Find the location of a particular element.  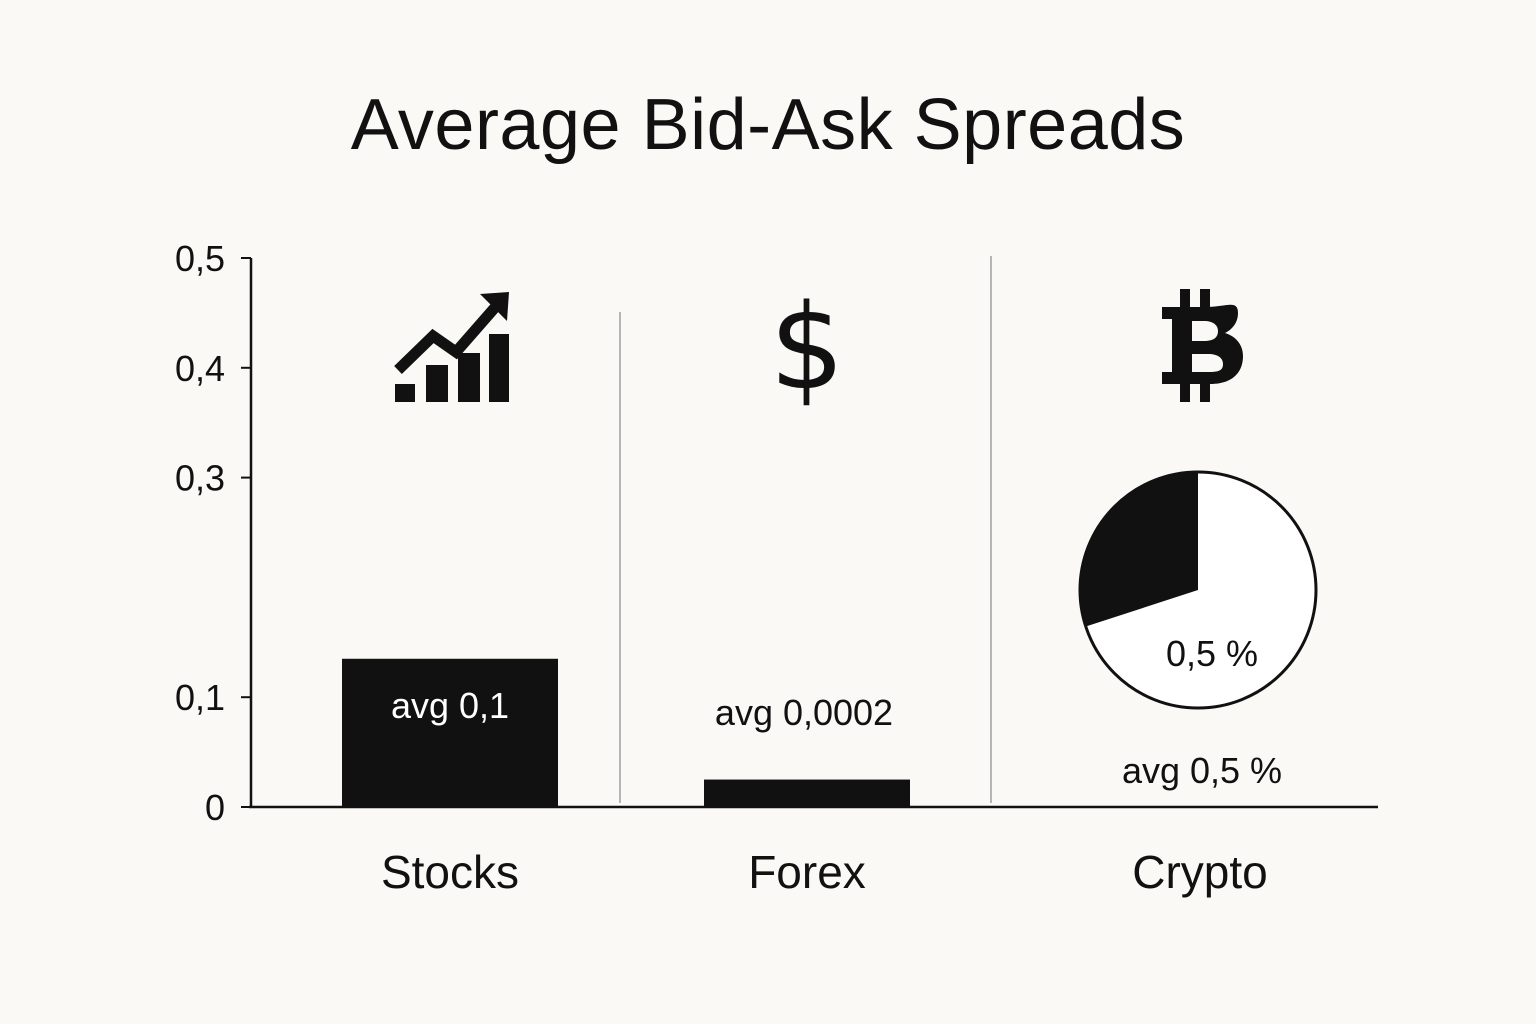

y-tick-label: 0,1 is located at coordinates (200, 697).